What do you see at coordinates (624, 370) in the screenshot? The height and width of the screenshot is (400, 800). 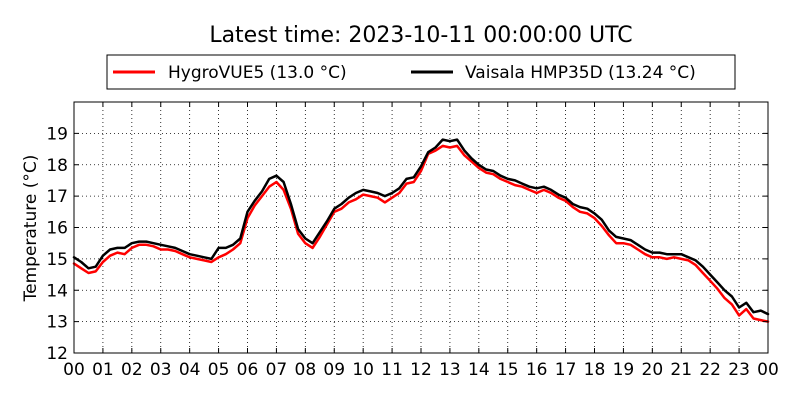 I see `x-tick-label: 19` at bounding box center [624, 370].